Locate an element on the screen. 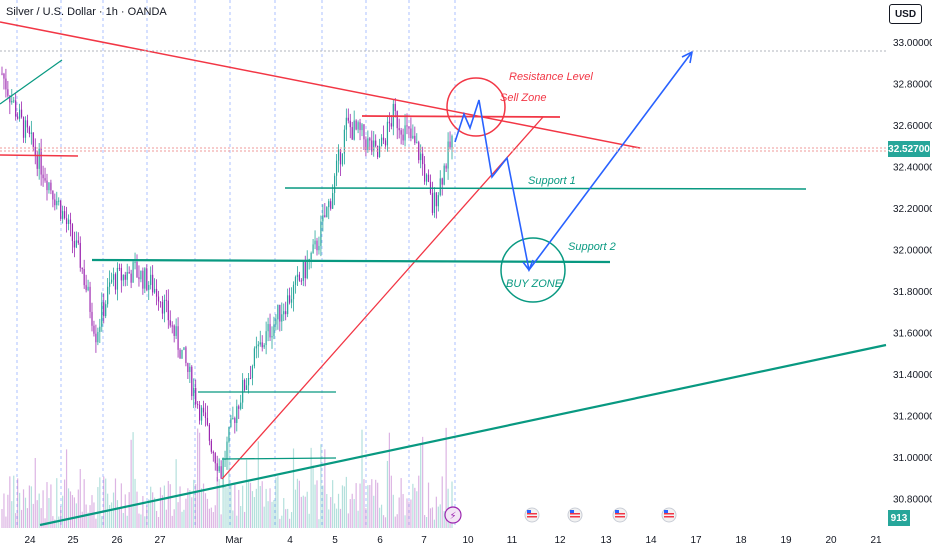 Image resolution: width=932 pixels, height=550 pixels. support1-line is located at coordinates (545, 188).